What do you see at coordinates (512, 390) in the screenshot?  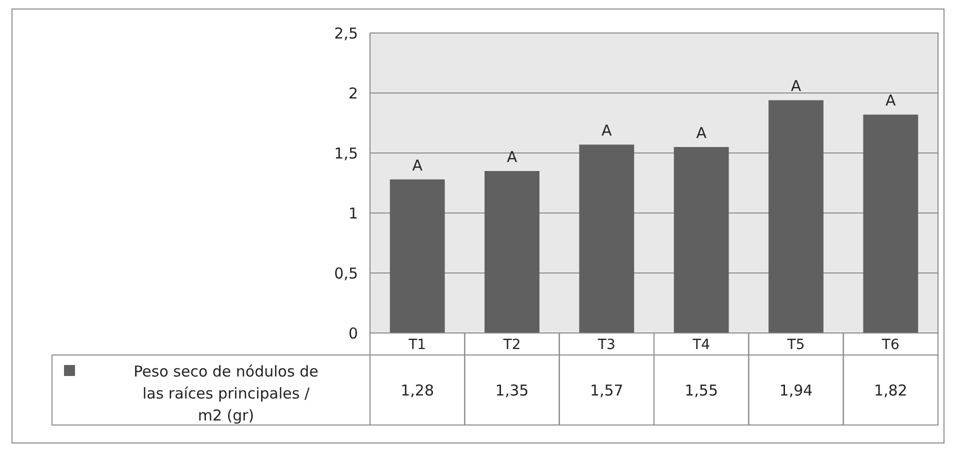 I see `data-label: 1,35` at bounding box center [512, 390].